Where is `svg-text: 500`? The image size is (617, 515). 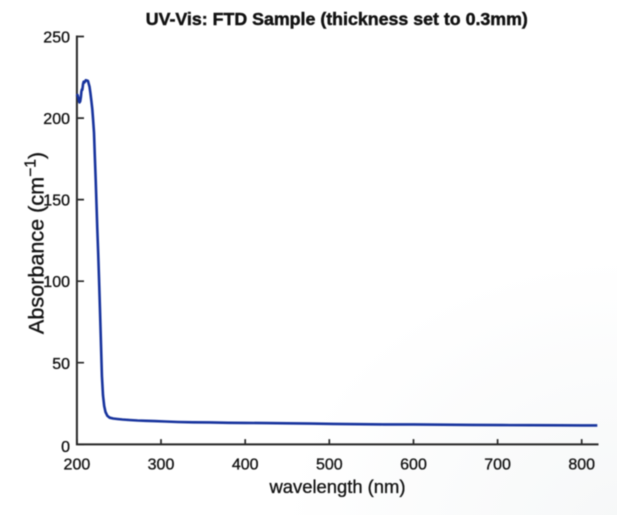
svg-text: 500 is located at coordinates (329, 465).